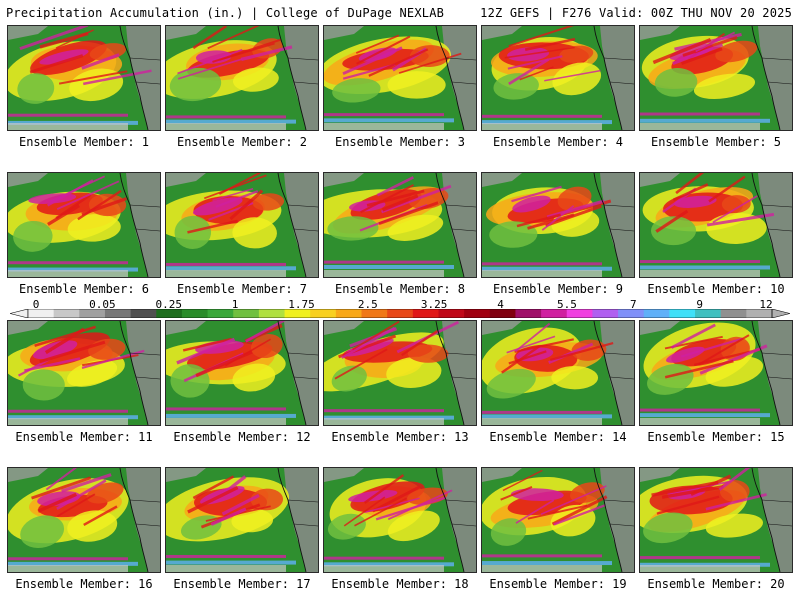 This screenshot has width=800, height=600. I want to click on ensemble-member-panel: Ensemble Member: 19, so click(558, 529).